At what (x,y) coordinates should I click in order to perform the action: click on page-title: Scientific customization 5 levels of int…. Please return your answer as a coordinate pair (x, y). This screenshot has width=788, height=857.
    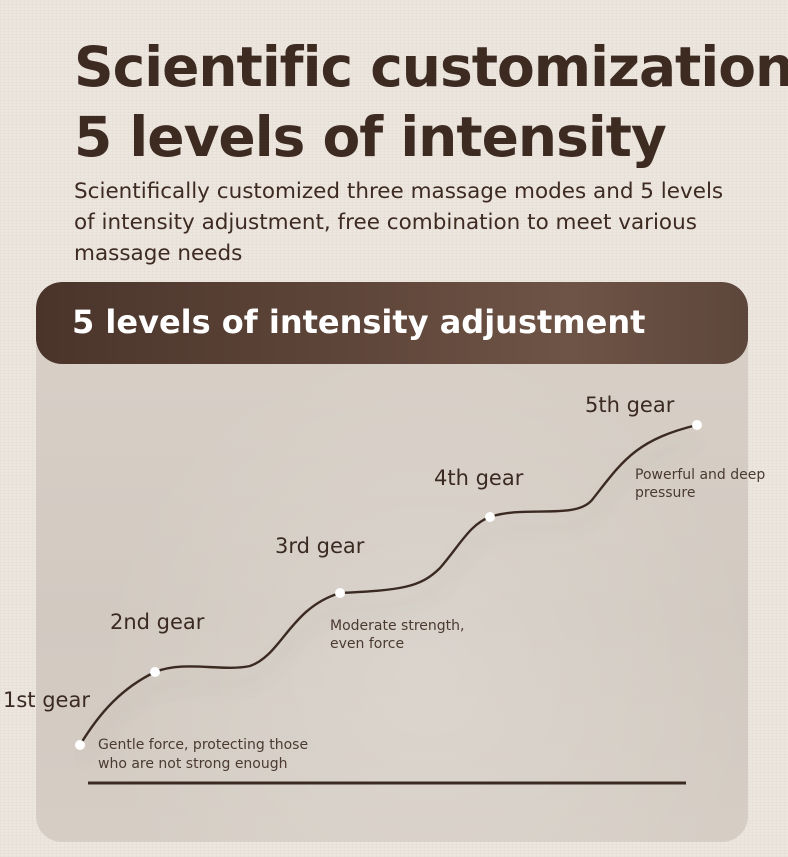
    Looking at the image, I should click on (431, 102).